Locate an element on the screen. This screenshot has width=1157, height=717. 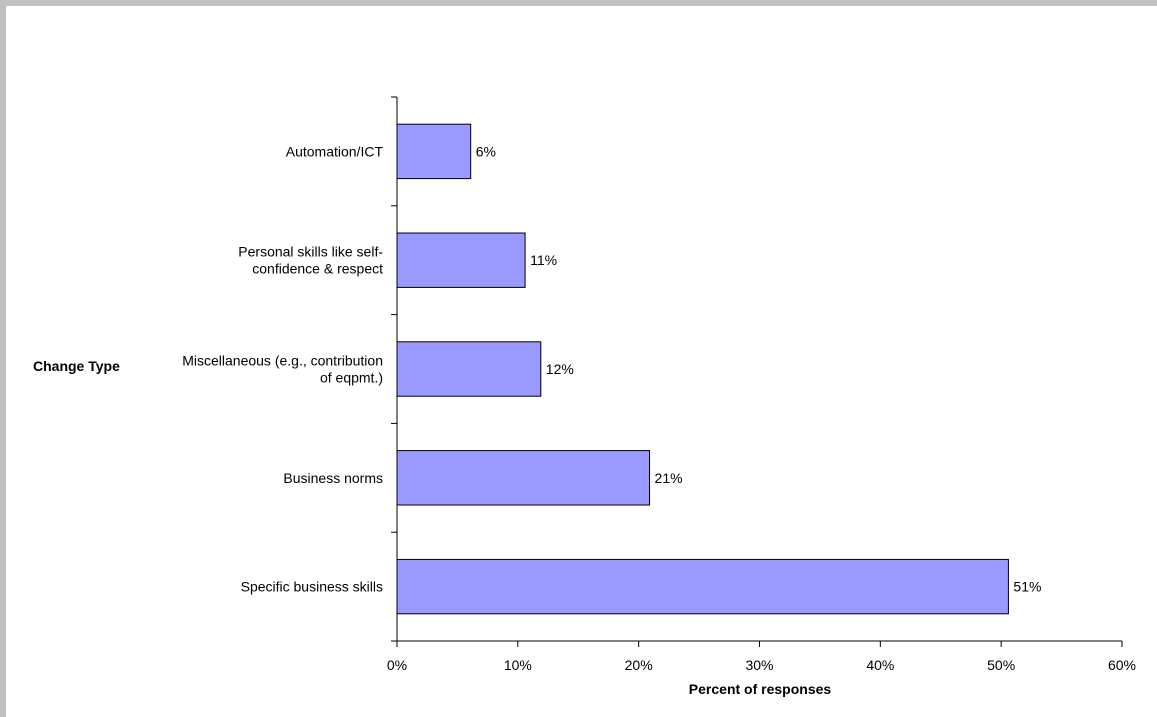
bar-value-label: 11% is located at coordinates (543, 260).